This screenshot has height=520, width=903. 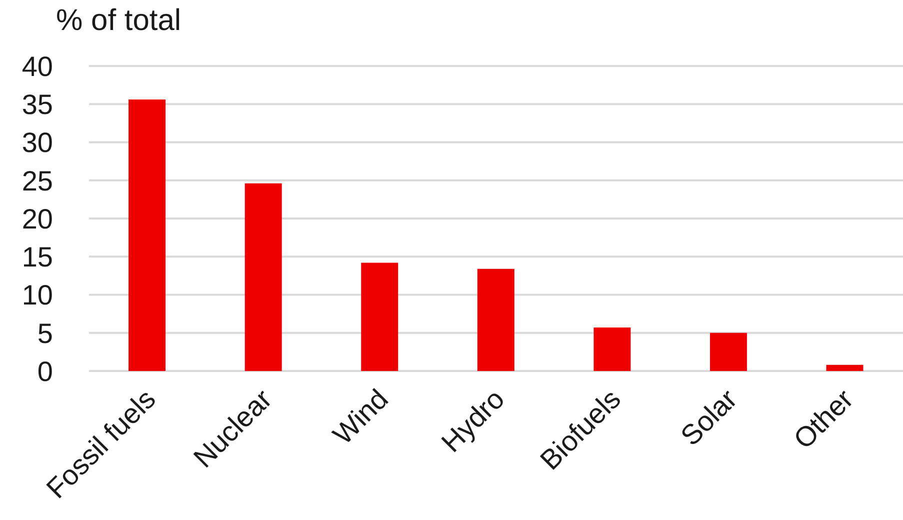 I want to click on y-tick-label: 25, so click(x=37, y=180).